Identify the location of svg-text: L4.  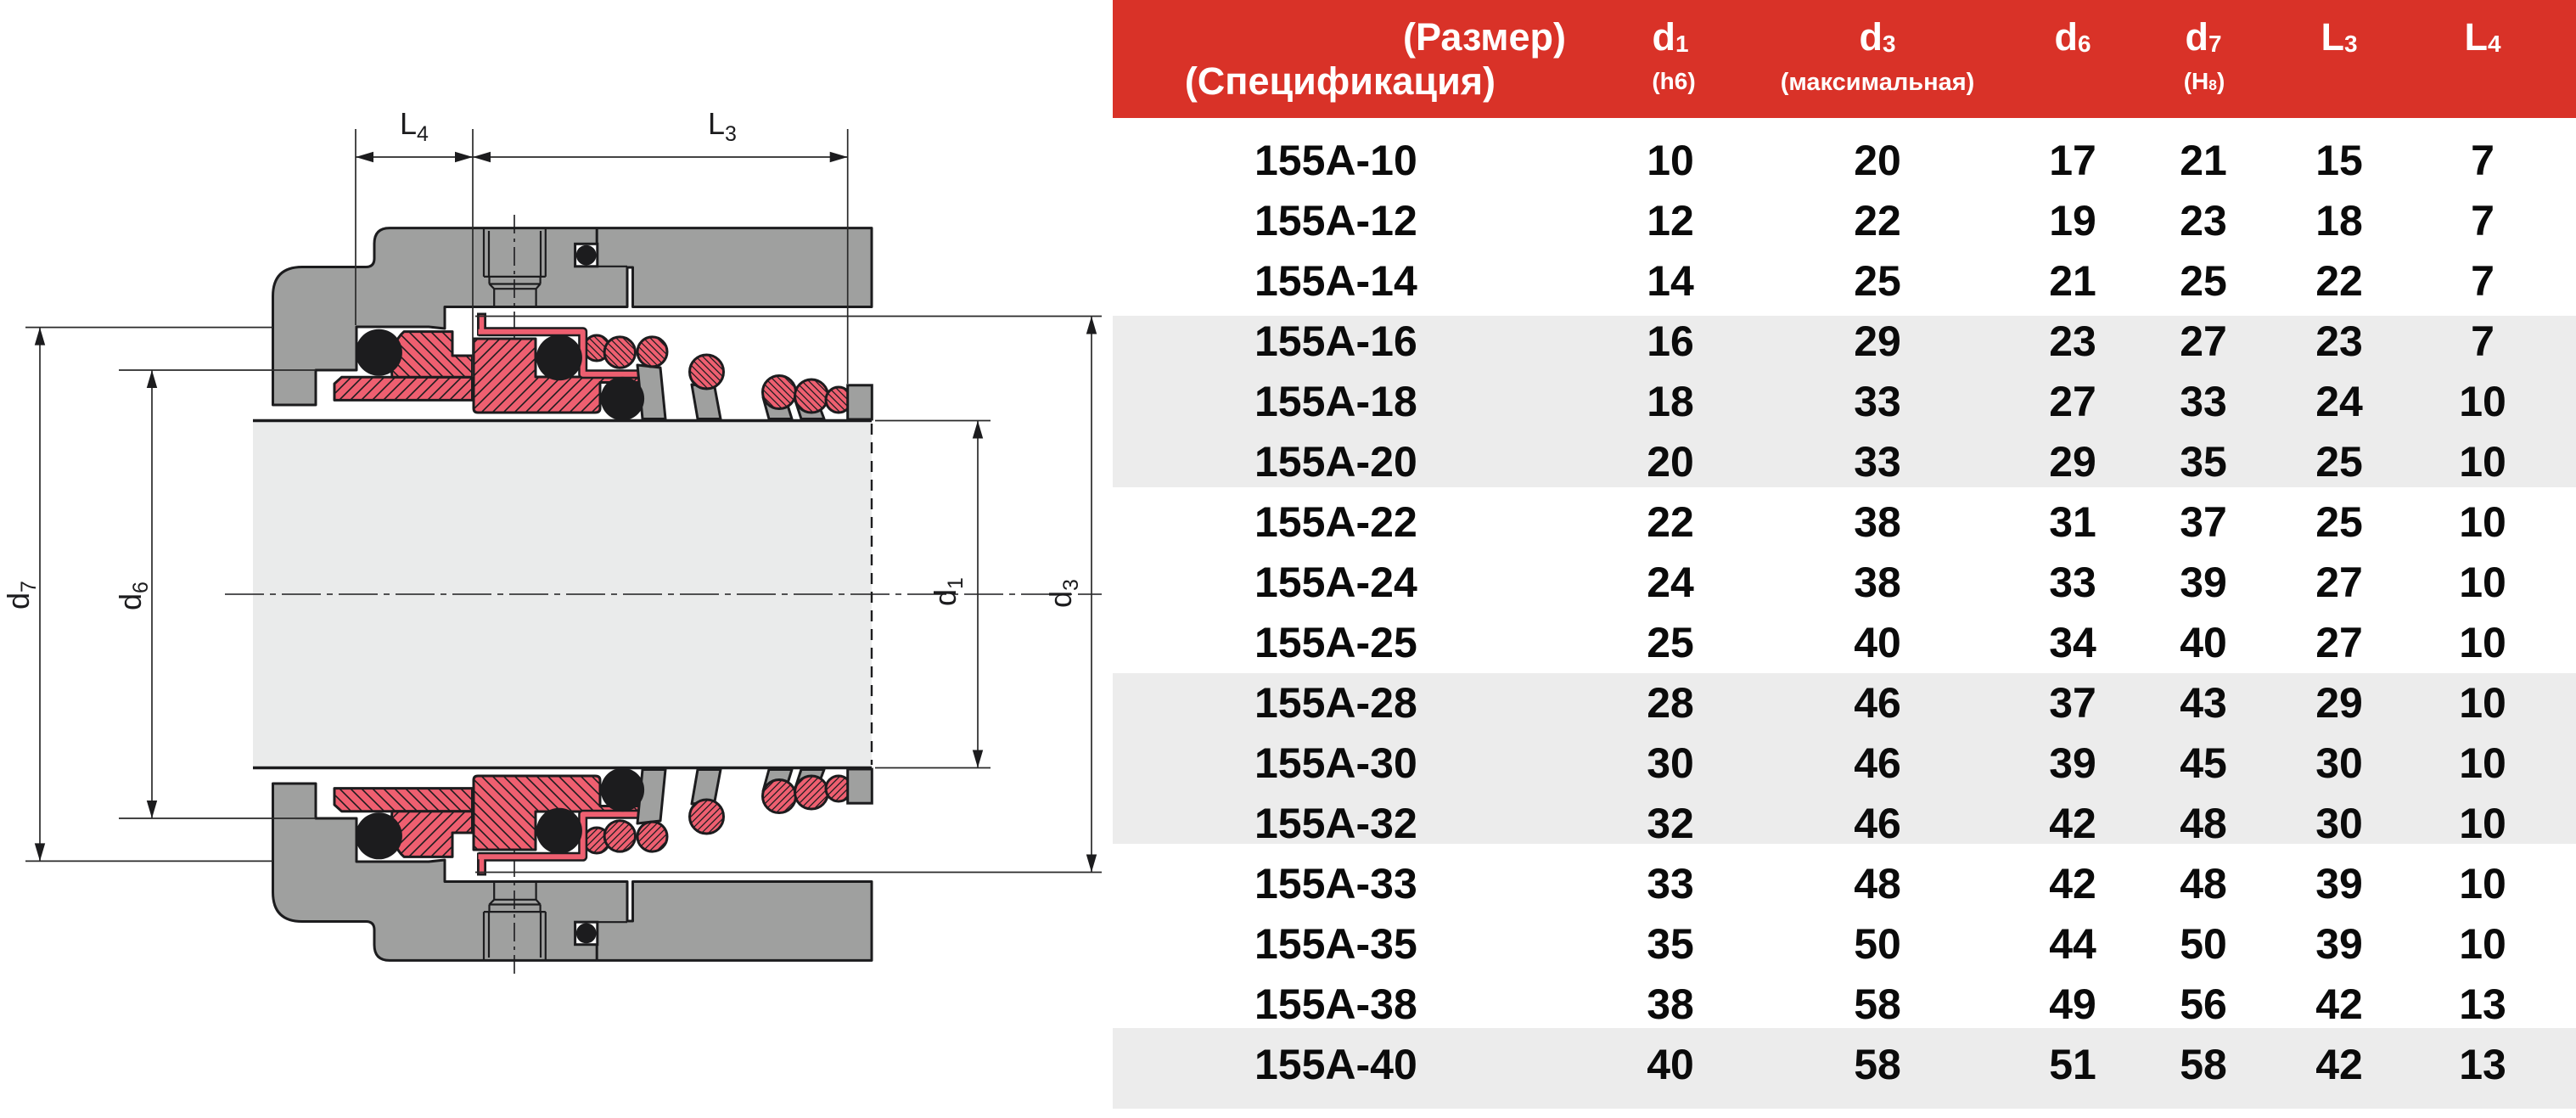
(414, 126).